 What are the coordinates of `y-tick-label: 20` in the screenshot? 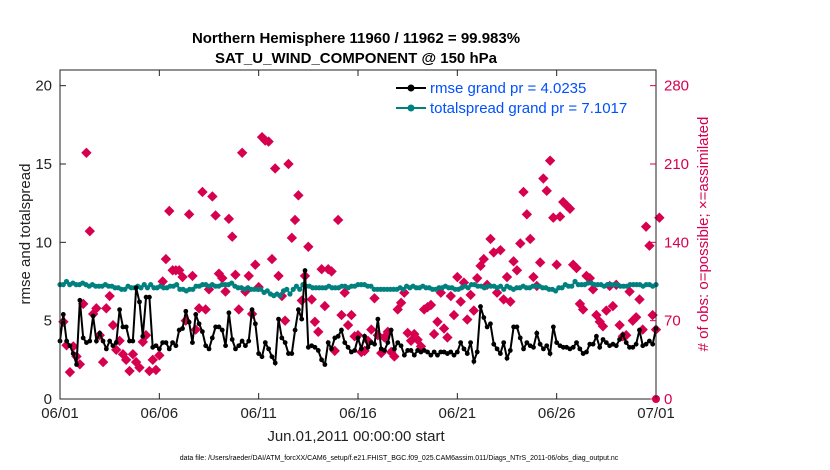 It's located at (43, 86).